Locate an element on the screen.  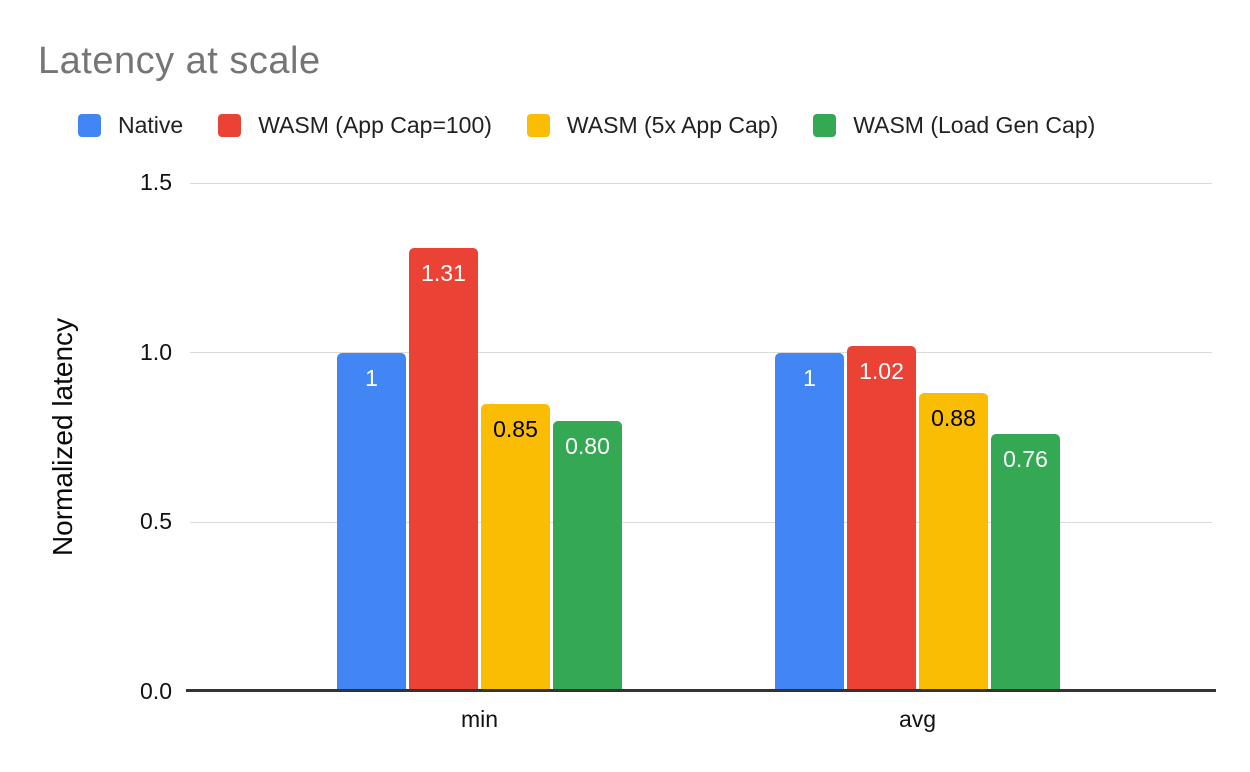
x-category-label-min: min is located at coordinates (479, 719).